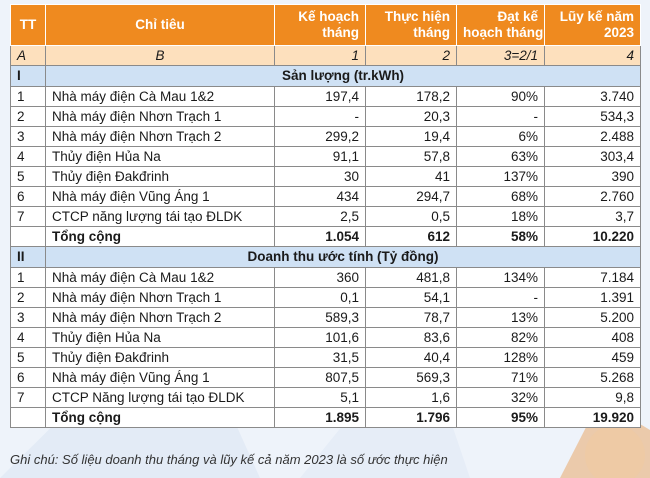  I want to click on section-title: Sản lượng (tr.kWh), so click(343, 76).